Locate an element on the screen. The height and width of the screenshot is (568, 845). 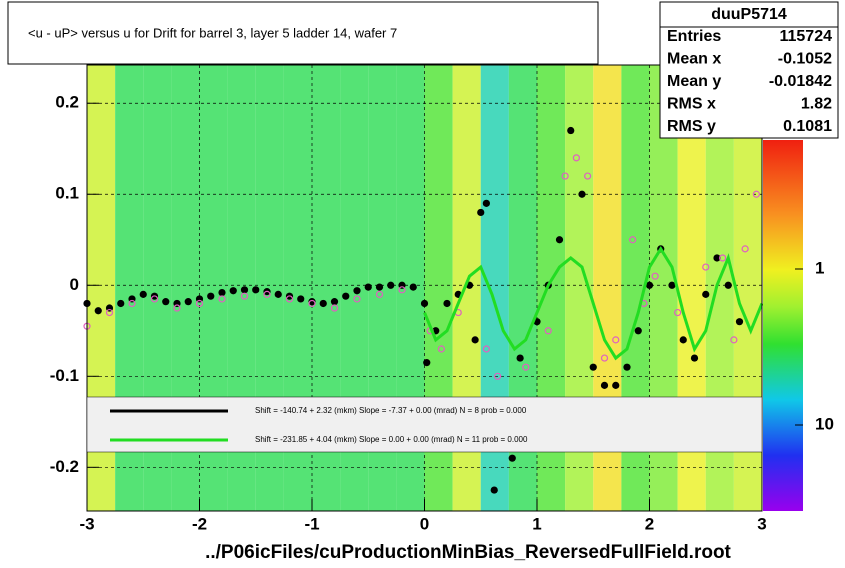
stats-value: 1.82 is located at coordinates (816, 104).